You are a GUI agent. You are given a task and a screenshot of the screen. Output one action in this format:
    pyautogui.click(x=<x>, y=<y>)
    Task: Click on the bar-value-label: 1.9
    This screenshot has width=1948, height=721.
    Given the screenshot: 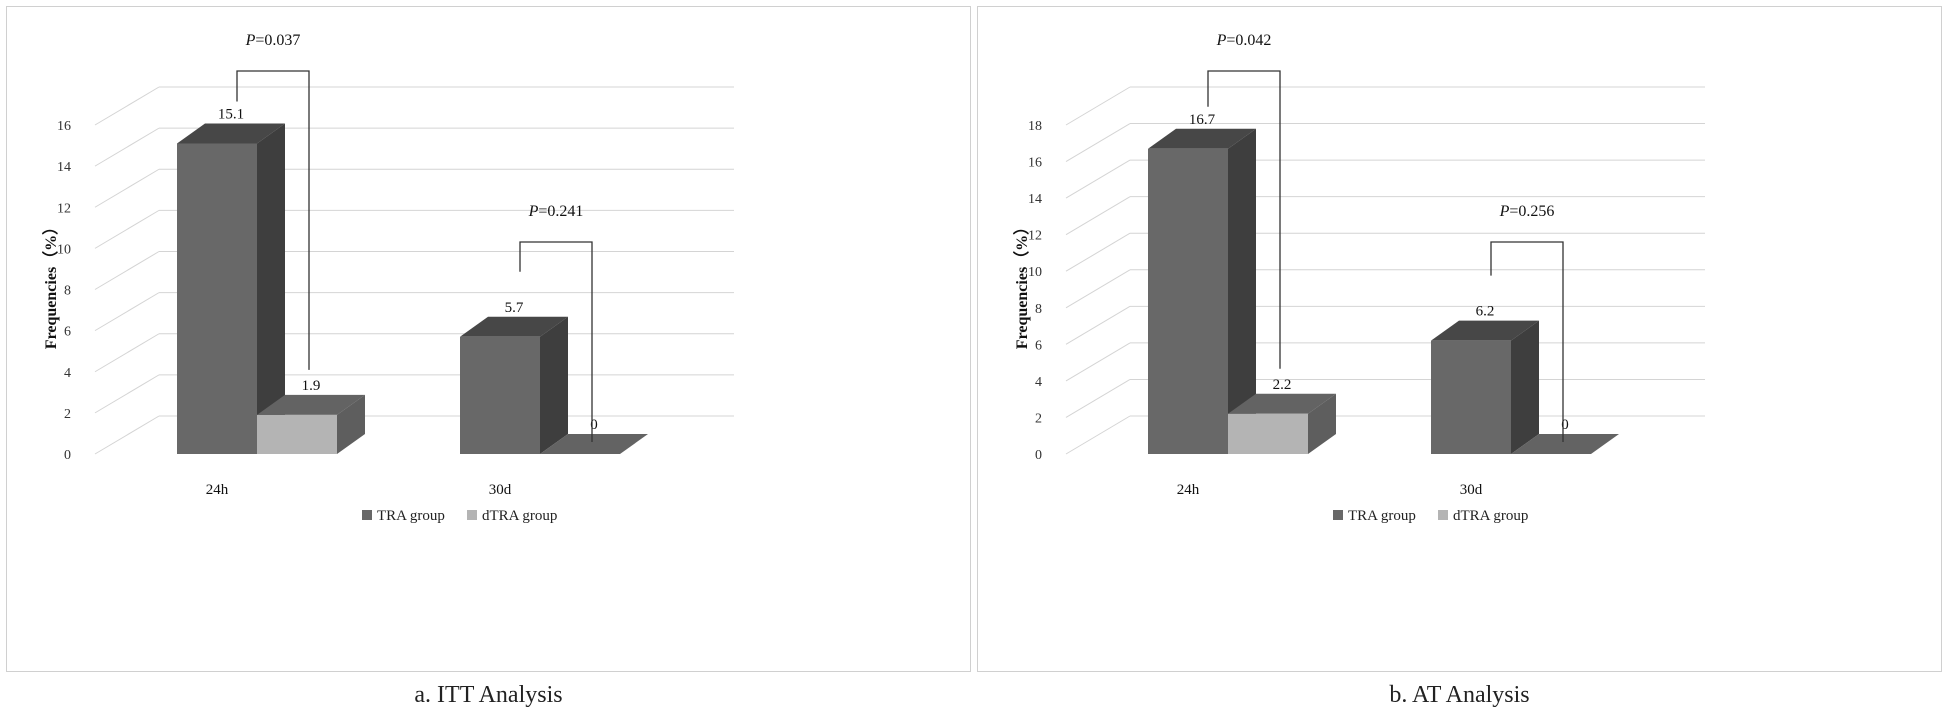 What is the action you would take?
    pyautogui.click(x=311, y=386)
    